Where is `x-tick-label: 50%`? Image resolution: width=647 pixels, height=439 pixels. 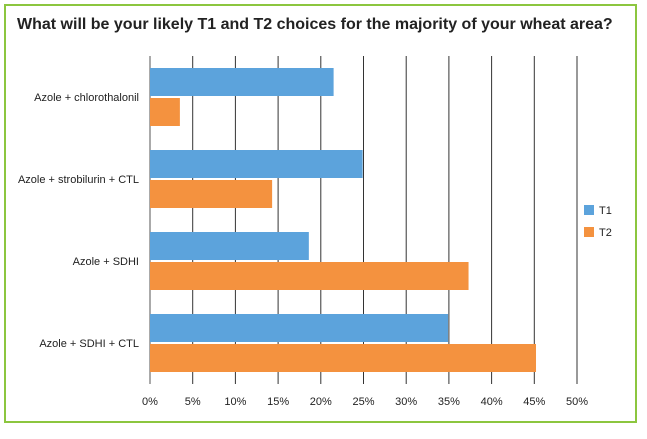 x-tick-label: 50% is located at coordinates (577, 402).